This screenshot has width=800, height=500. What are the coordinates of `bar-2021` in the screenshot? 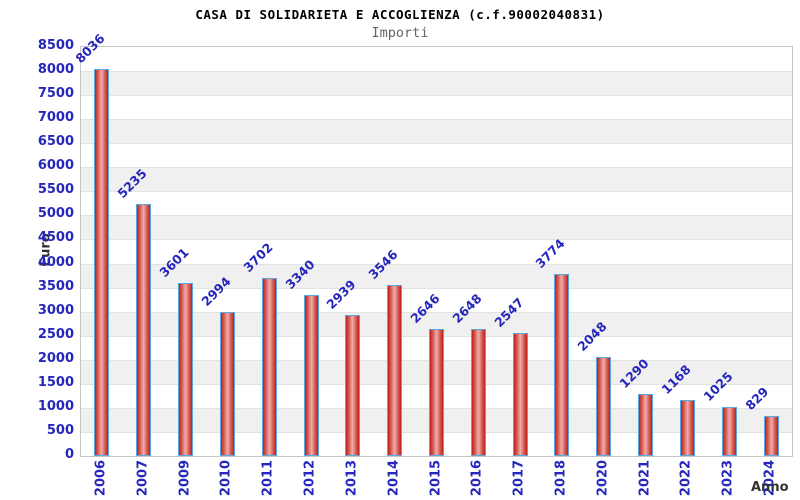 It's located at (646, 424).